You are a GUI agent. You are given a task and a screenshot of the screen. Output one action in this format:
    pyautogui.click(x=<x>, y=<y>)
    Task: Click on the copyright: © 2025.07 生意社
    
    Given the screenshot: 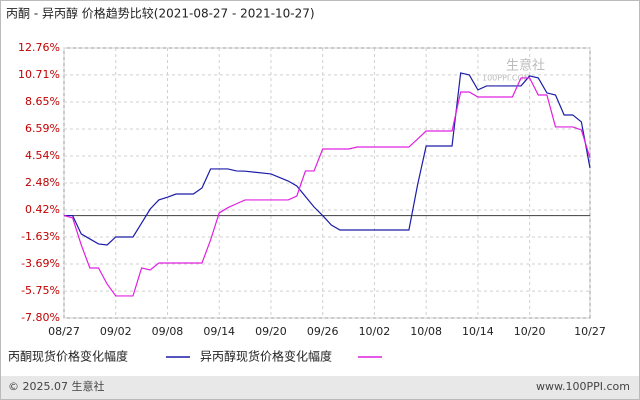 What is the action you would take?
    pyautogui.click(x=56, y=386)
    